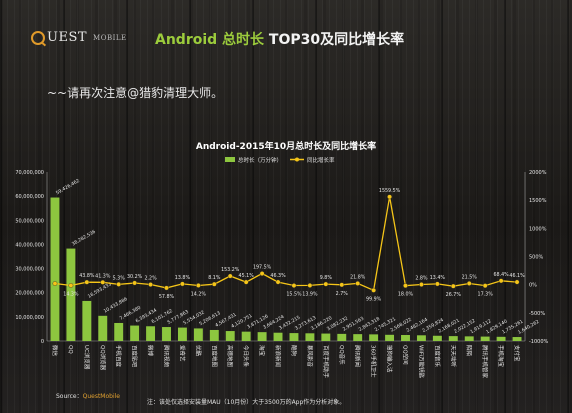 This screenshot has width=572, height=413. I want to click on y-left-tick-label: 60,000,000, so click(29, 197).